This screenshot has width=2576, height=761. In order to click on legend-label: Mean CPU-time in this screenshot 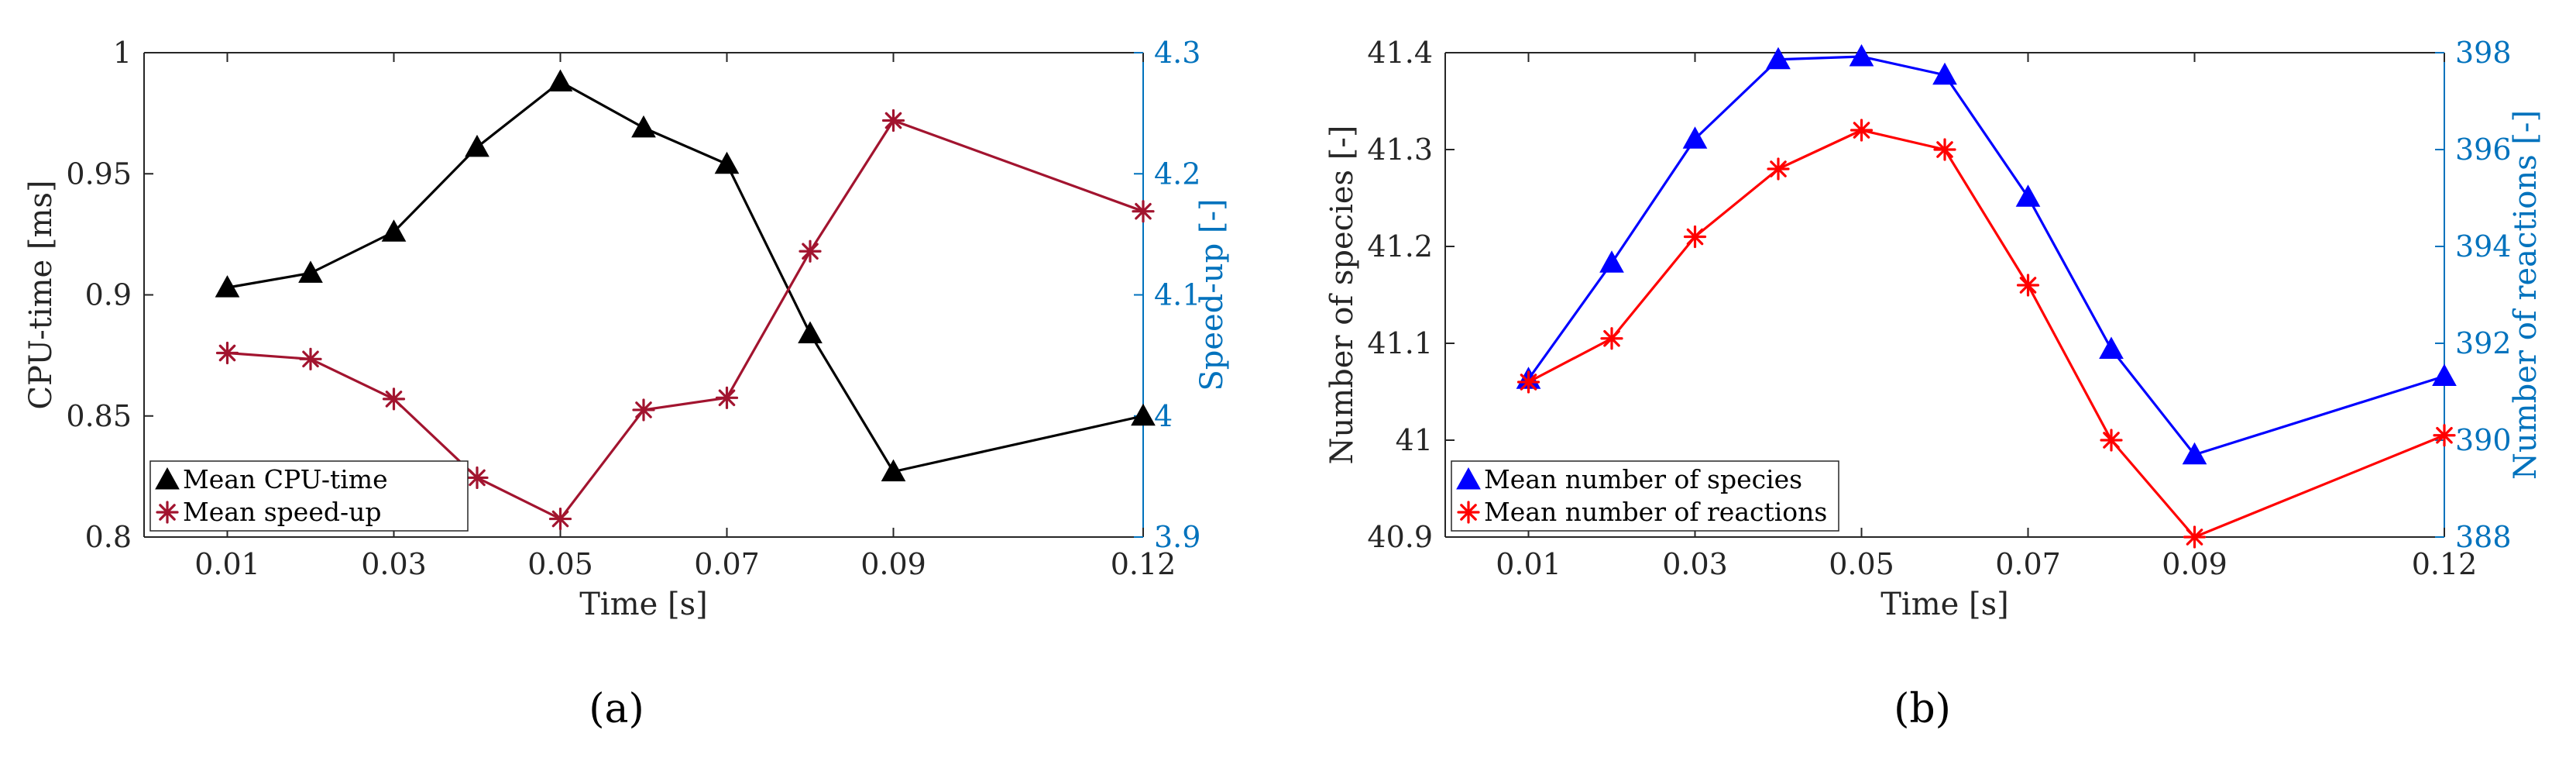, I will do `click(285, 479)`.